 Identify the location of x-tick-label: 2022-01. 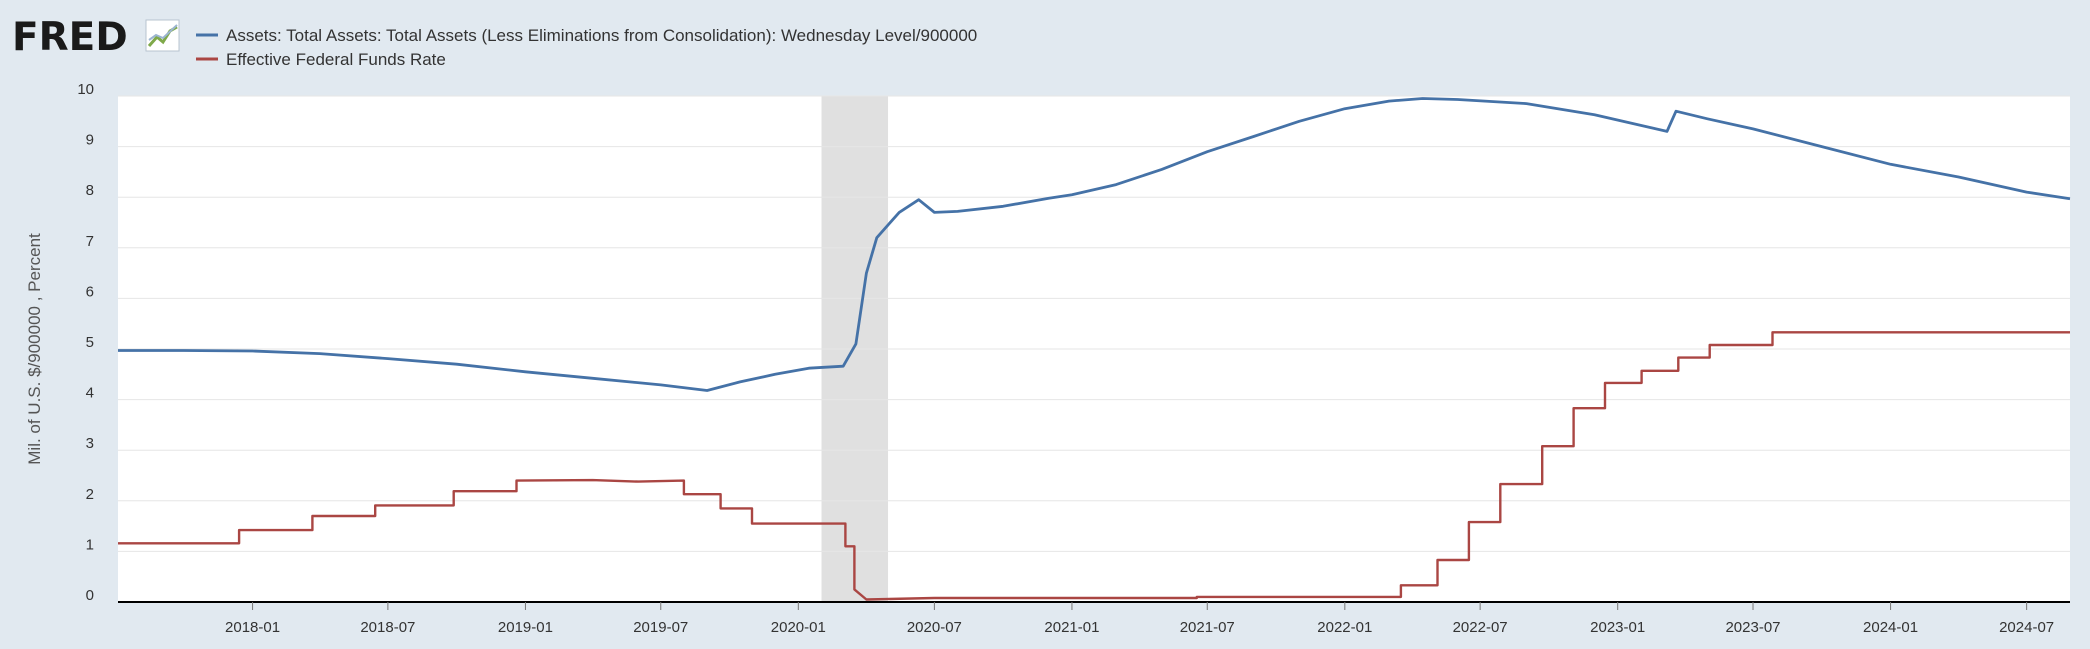
(1344, 627).